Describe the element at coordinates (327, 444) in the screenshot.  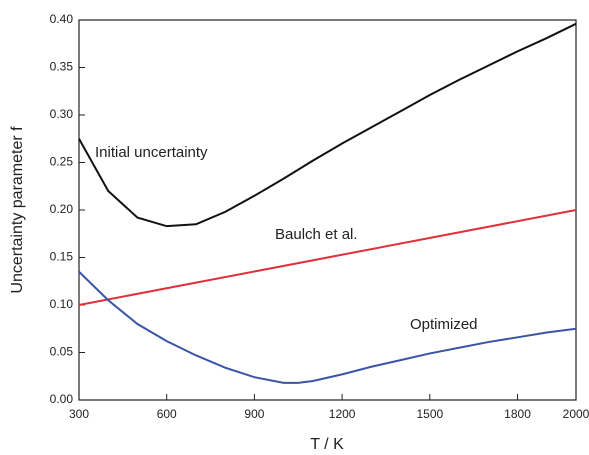
I see `x-axis-label: T / K` at that location.